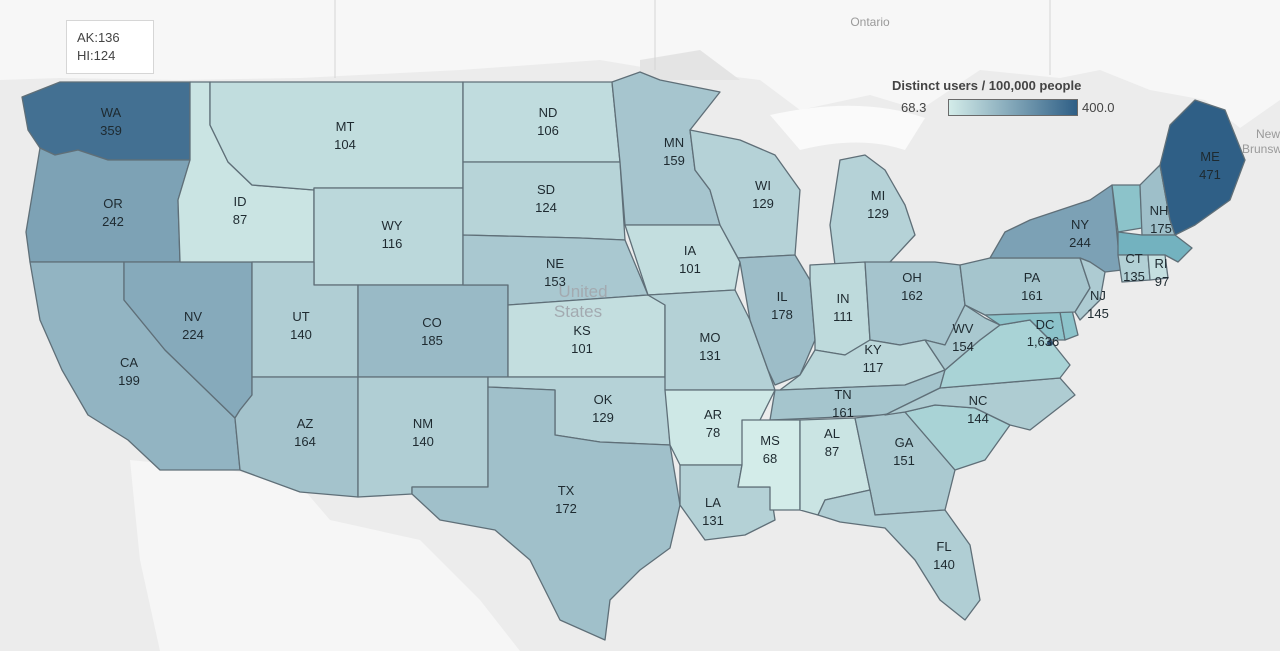  I want to click on state-wa, so click(106, 121).